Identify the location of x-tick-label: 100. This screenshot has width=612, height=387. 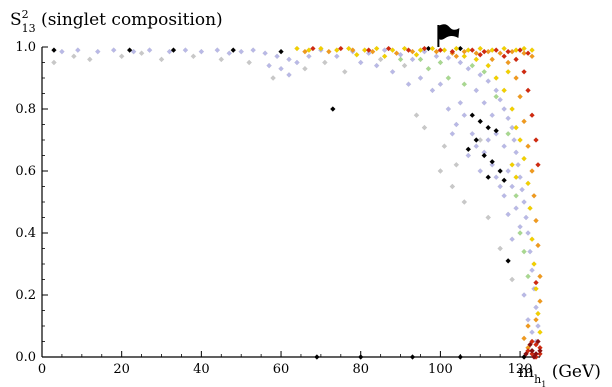
(440, 369).